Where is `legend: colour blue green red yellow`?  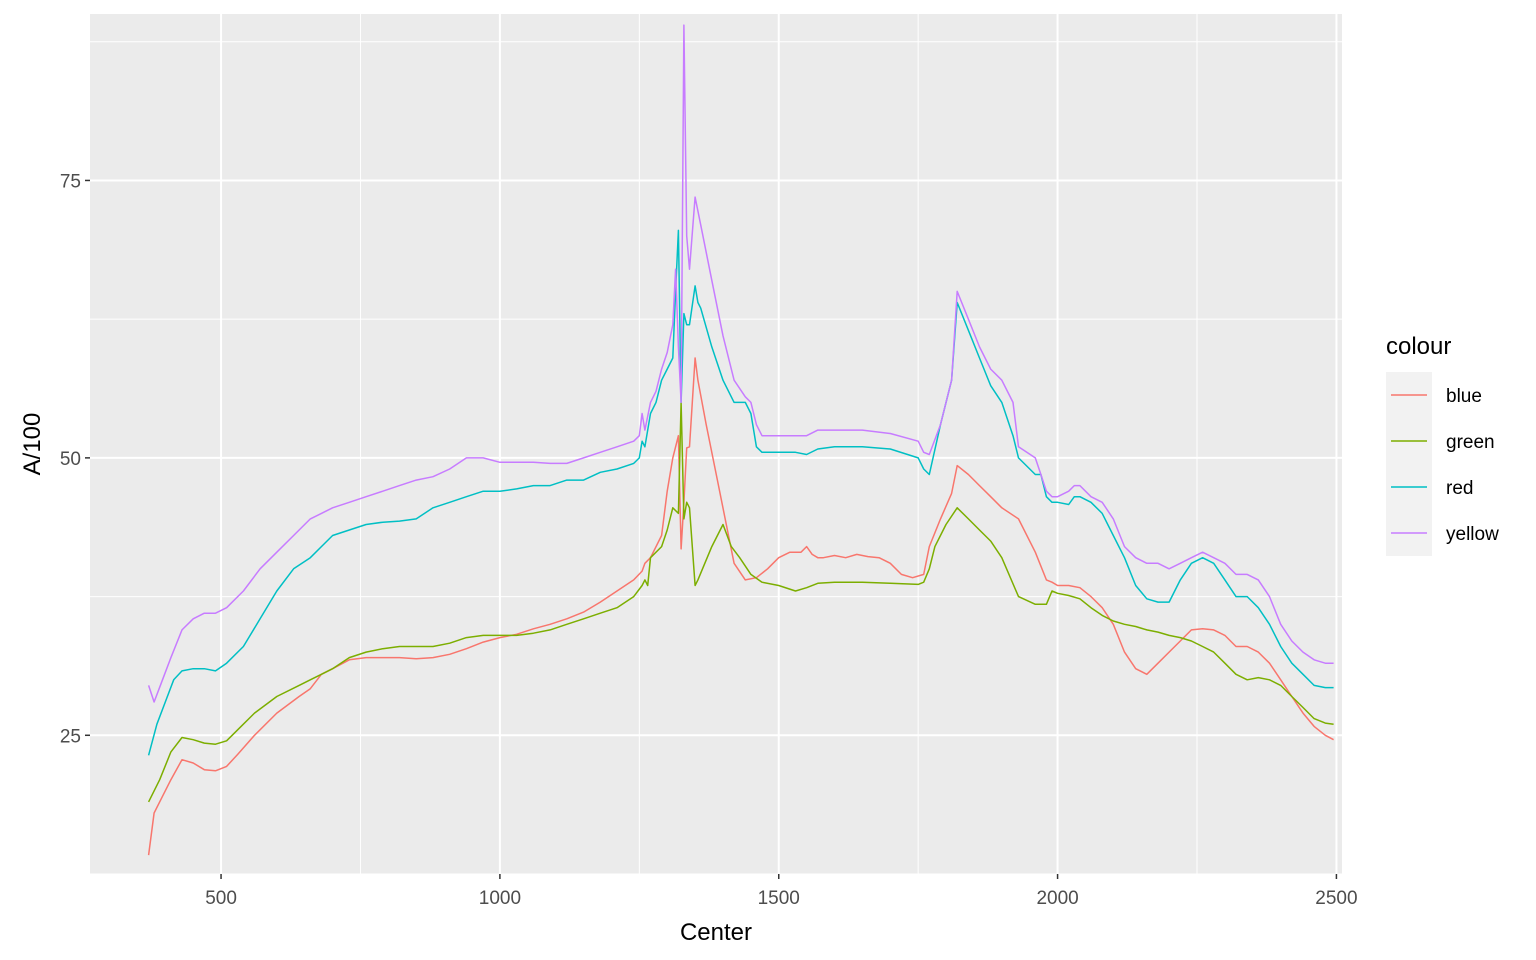 legend: colour blue green red yellow is located at coordinates (1442, 444).